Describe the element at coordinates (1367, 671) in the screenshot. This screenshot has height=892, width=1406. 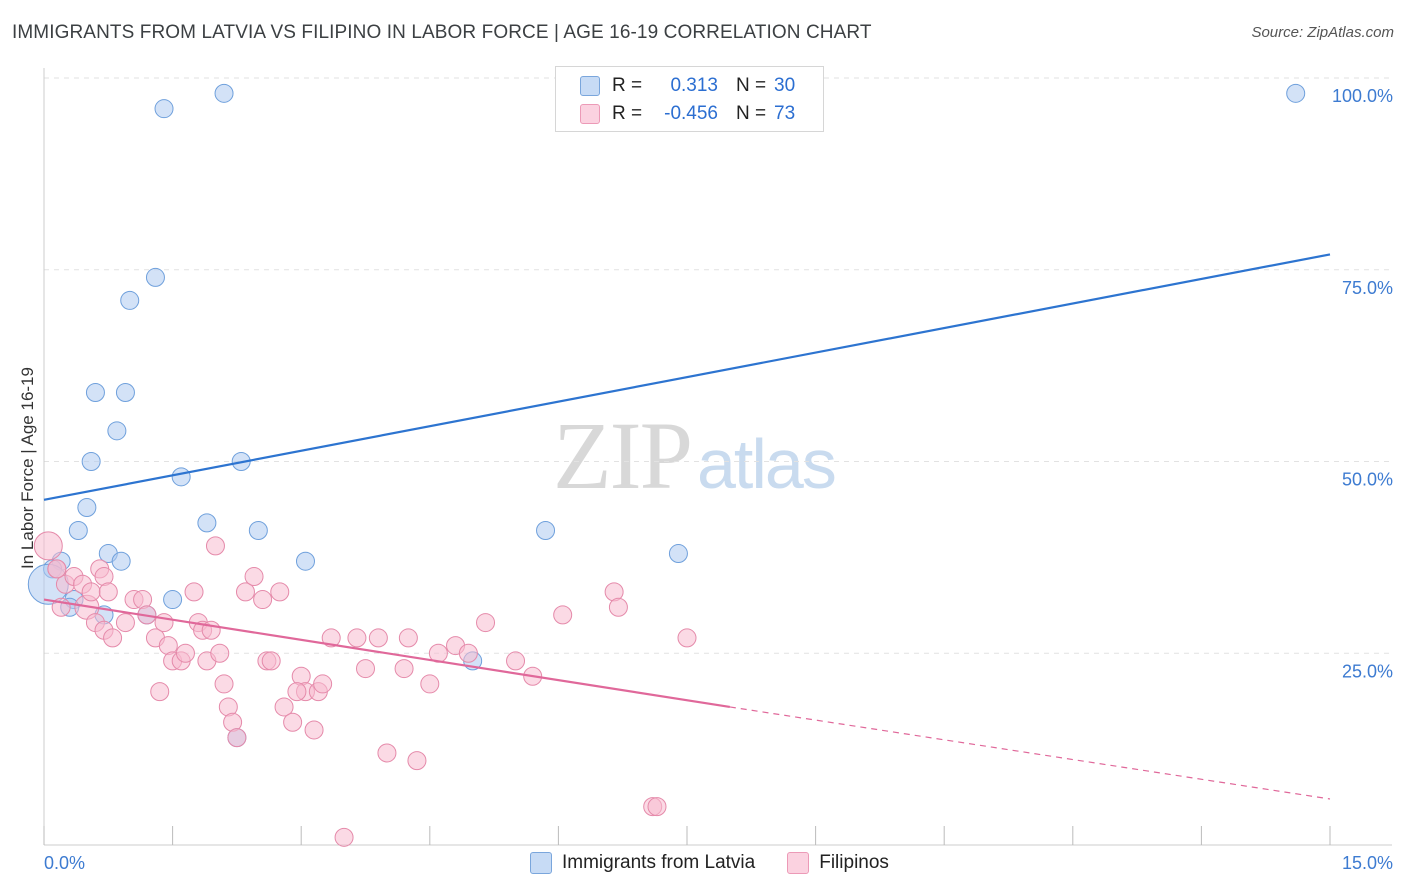
I see `y-tick-label: 25.0%` at that location.